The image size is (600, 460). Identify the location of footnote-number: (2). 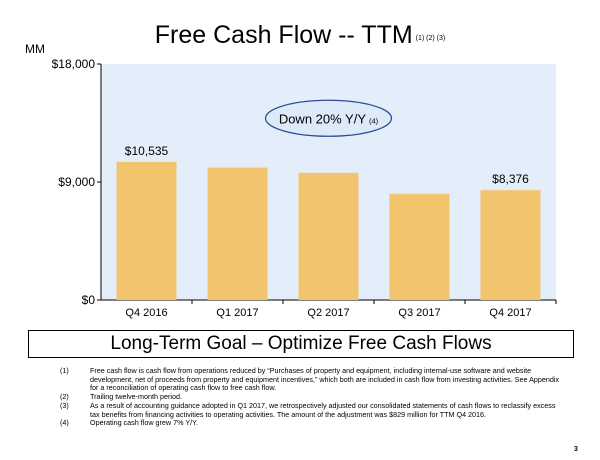
(64, 397).